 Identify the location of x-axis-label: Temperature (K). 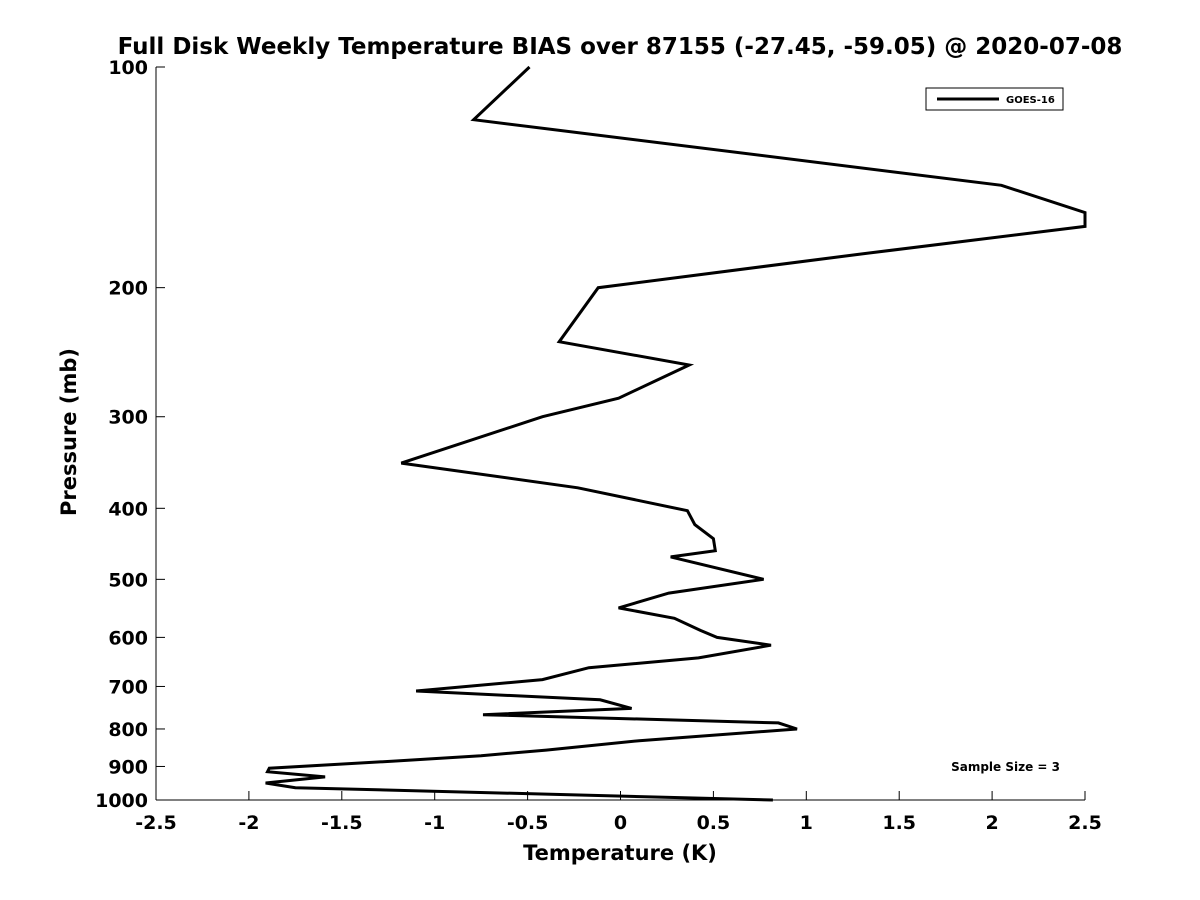
(620, 853).